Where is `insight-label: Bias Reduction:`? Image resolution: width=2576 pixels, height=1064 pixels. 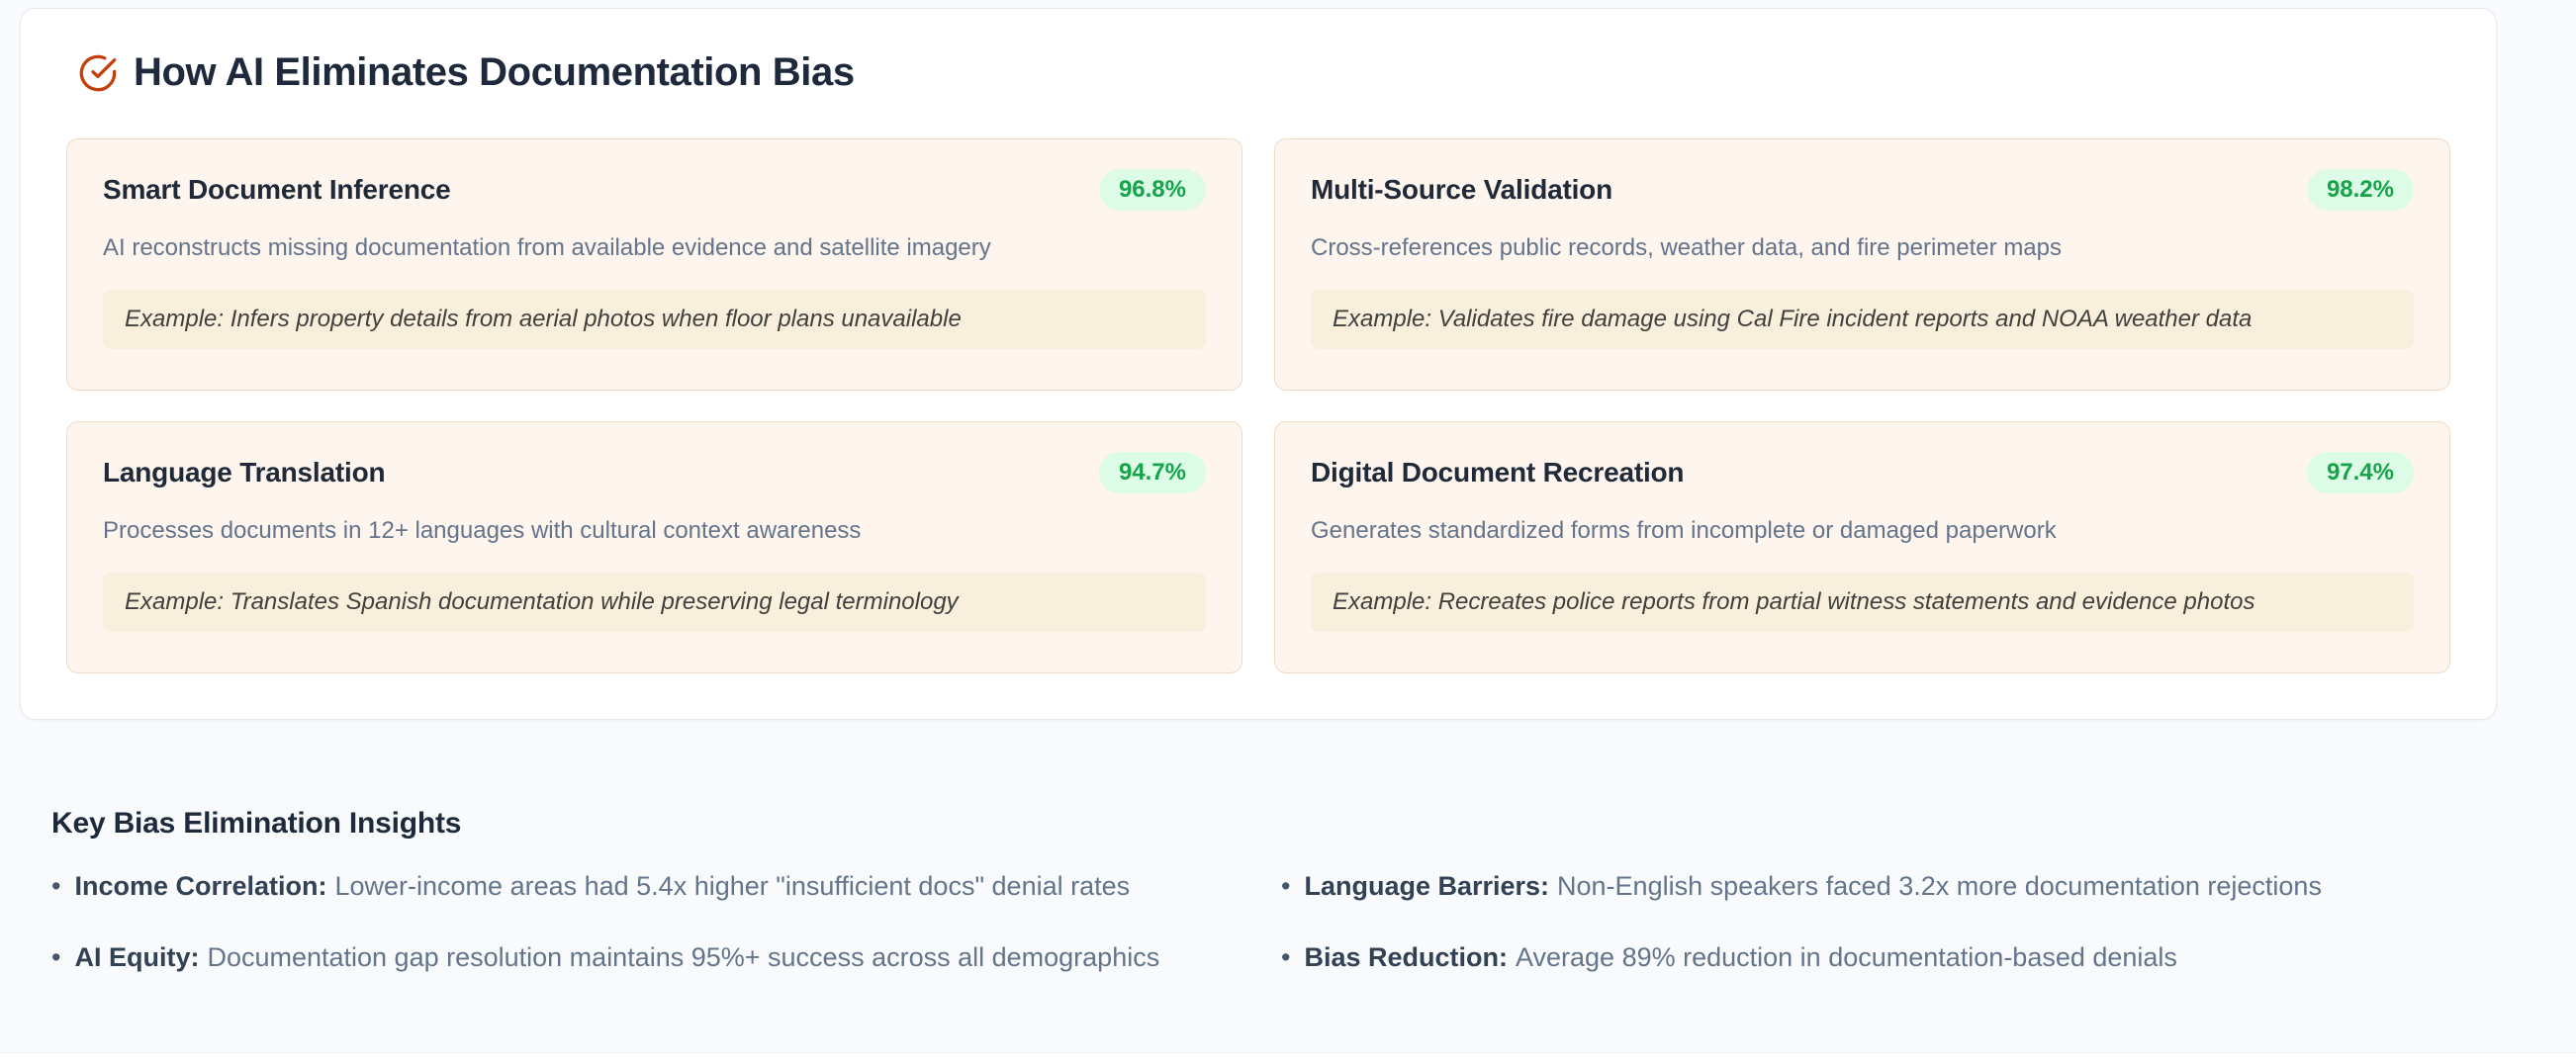
insight-label: Bias Reduction: is located at coordinates (1406, 956).